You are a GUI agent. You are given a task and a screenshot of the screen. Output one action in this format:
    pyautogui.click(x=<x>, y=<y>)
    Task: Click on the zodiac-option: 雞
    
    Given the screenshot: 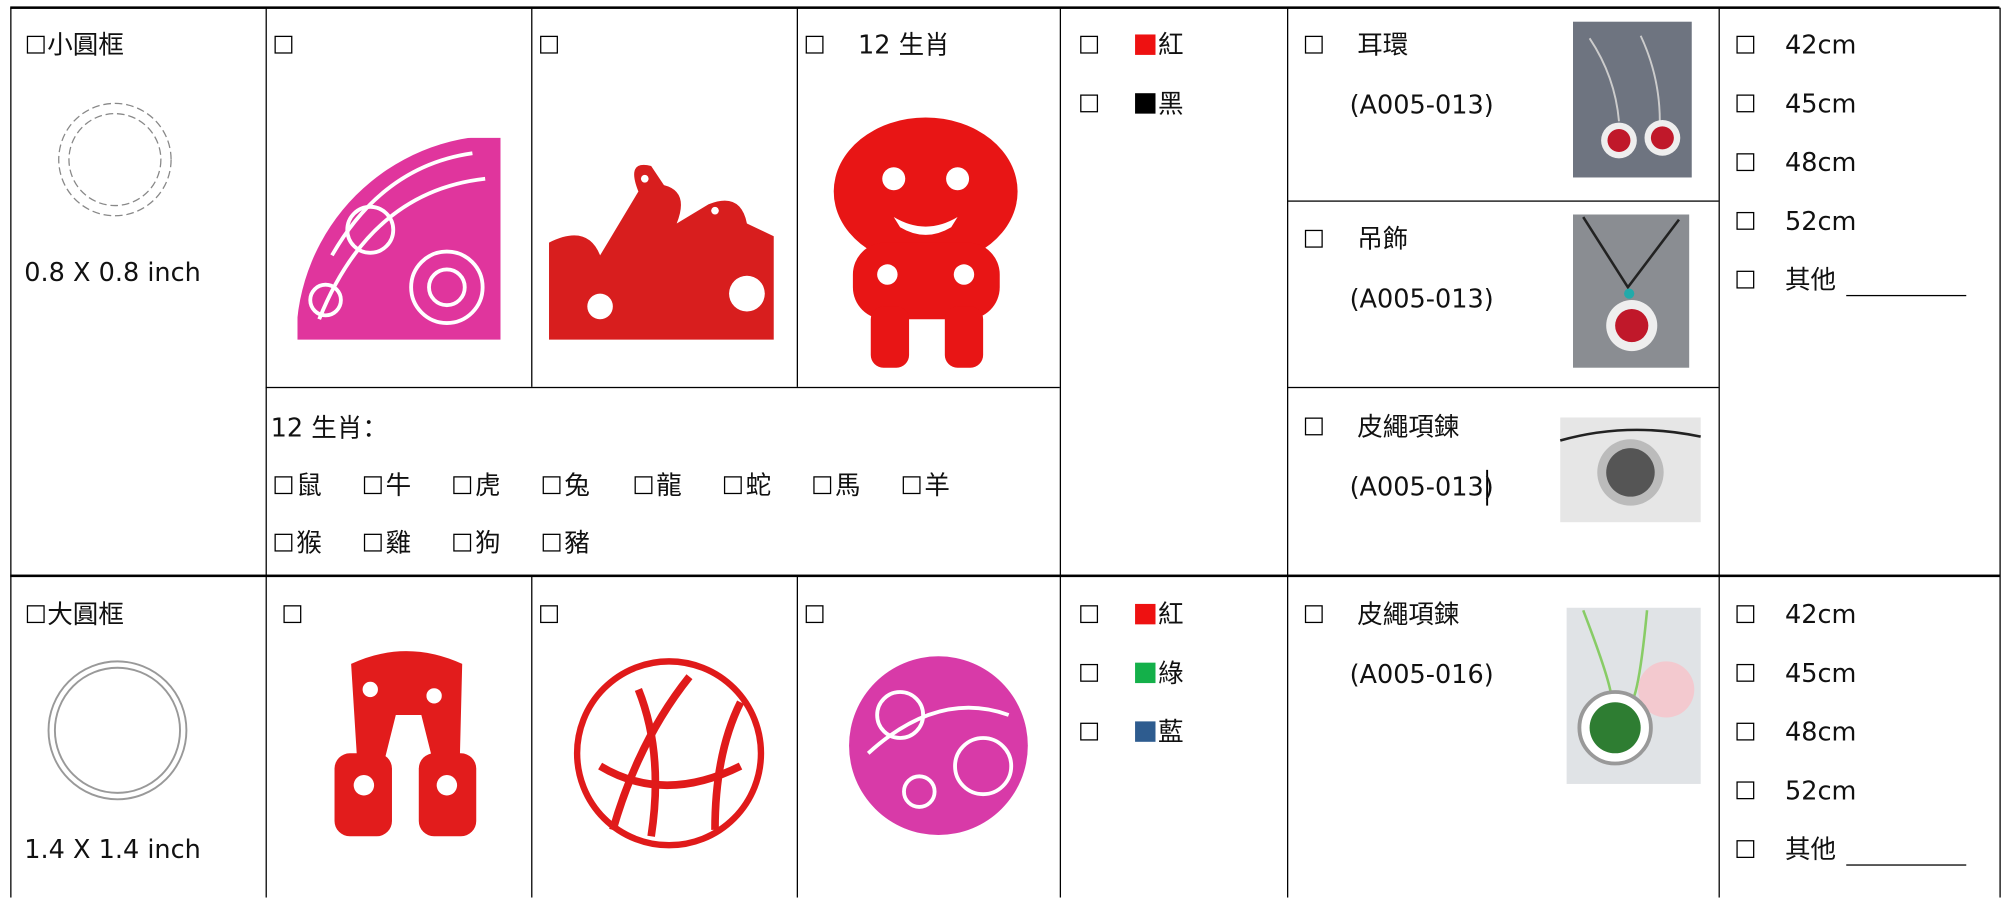 What is the action you would take?
    pyautogui.click(x=398, y=542)
    